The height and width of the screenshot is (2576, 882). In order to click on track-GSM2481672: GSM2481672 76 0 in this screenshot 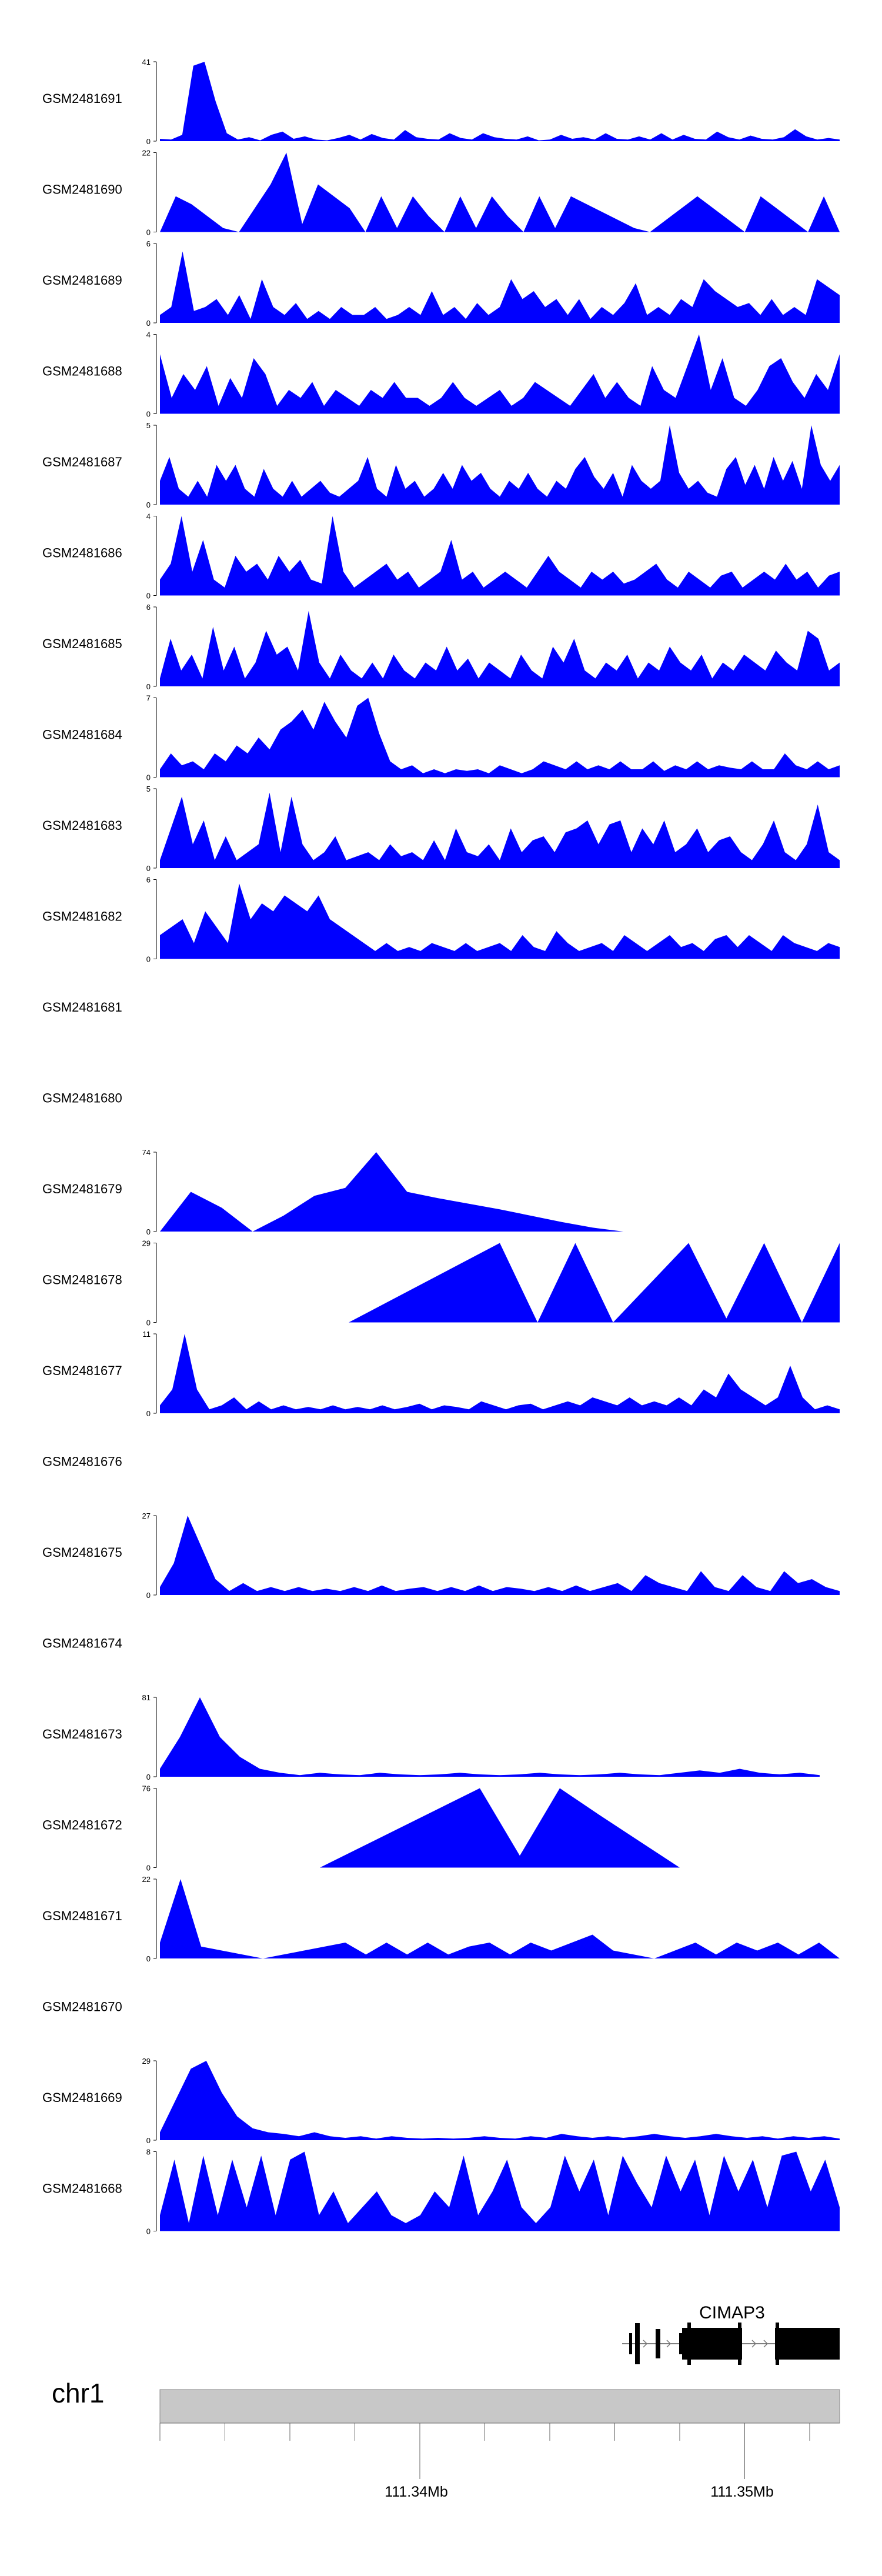, I will do `click(361, 1828)`.